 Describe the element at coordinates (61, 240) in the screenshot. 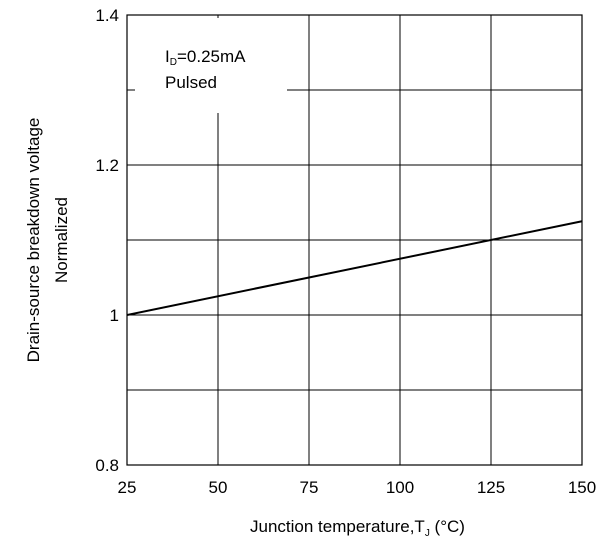

I see `y-axis-label-line2: Normalized` at that location.